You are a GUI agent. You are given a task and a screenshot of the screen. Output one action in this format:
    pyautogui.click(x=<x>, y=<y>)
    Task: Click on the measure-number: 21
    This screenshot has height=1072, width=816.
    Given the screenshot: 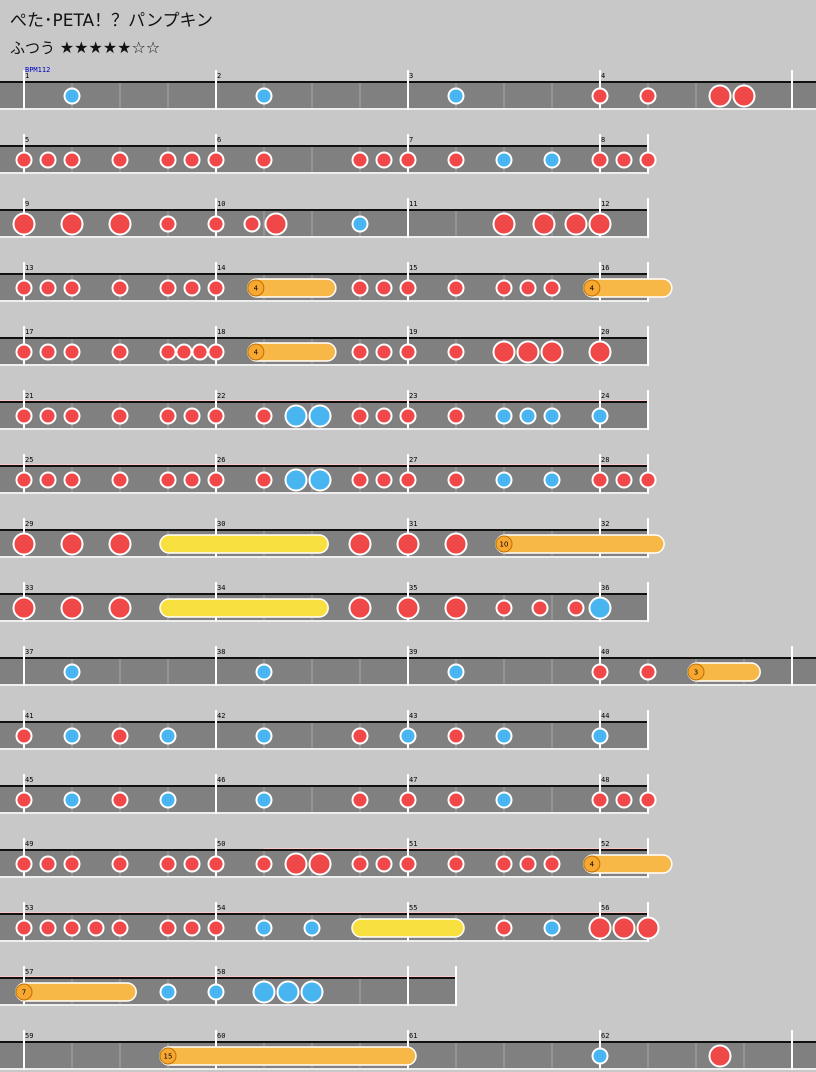 What is the action you would take?
    pyautogui.click(x=29, y=396)
    